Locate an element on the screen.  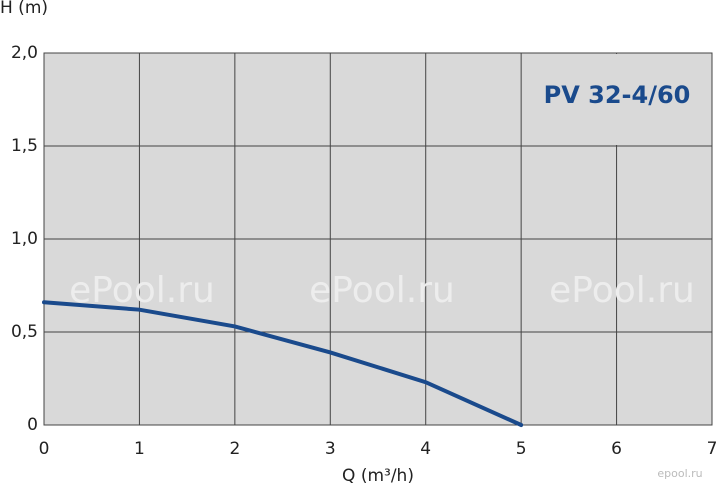
y-tick-label: 0,5 is located at coordinates (24, 332).